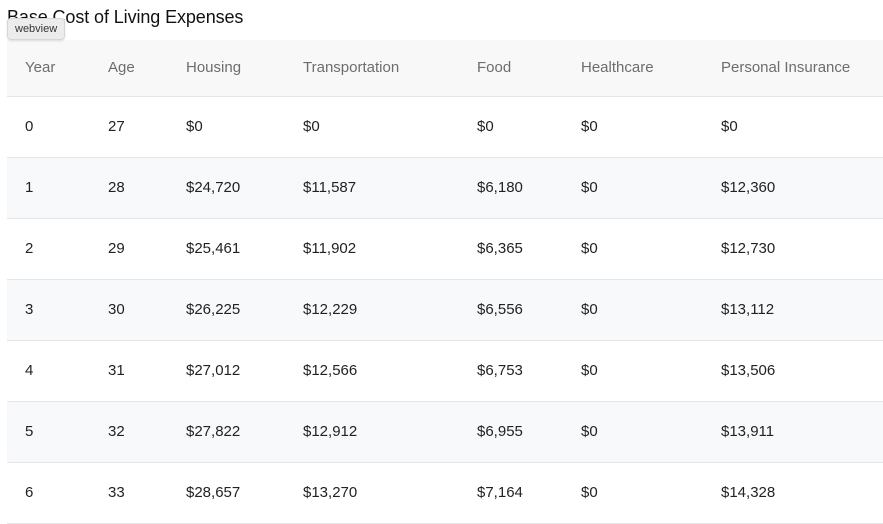 The height and width of the screenshot is (524, 883). Describe the element at coordinates (226, 249) in the screenshot. I see `cell-housing: $25,461` at that location.